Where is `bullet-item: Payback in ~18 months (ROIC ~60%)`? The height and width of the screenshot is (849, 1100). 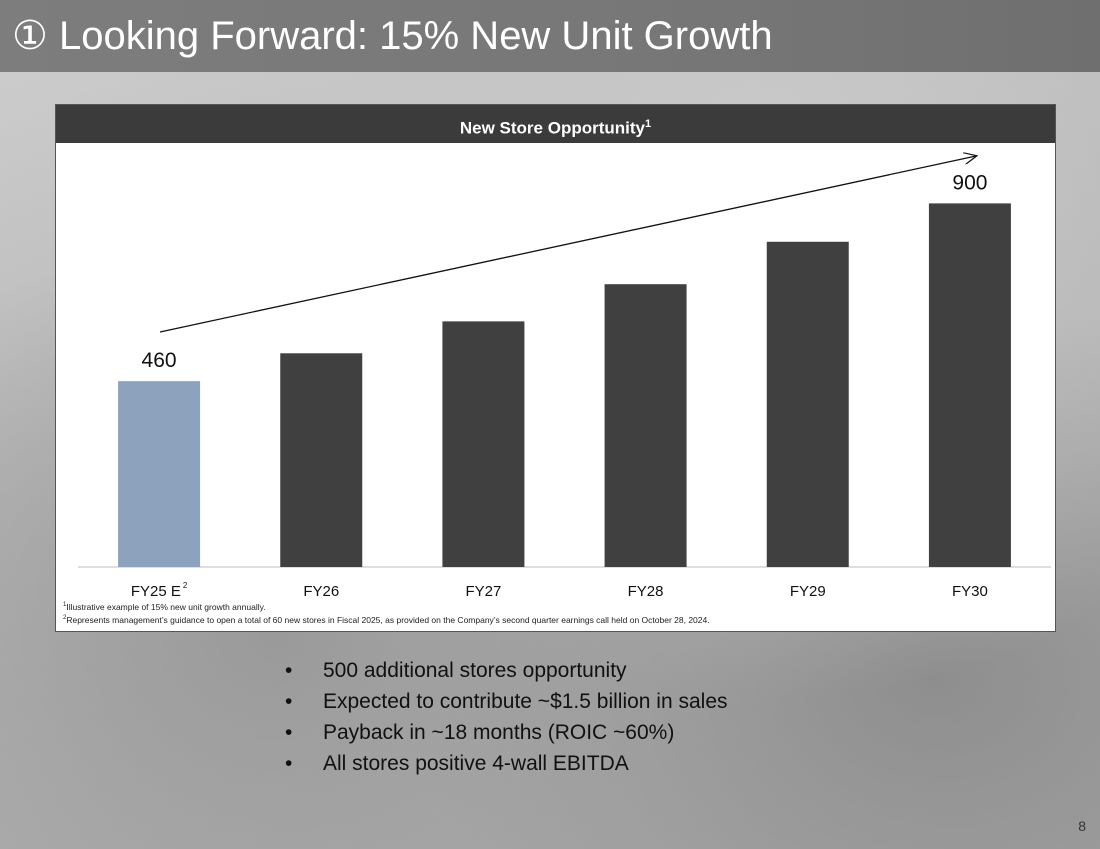 bullet-item: Payback in ~18 months (ROIC ~60%) is located at coordinates (506, 732).